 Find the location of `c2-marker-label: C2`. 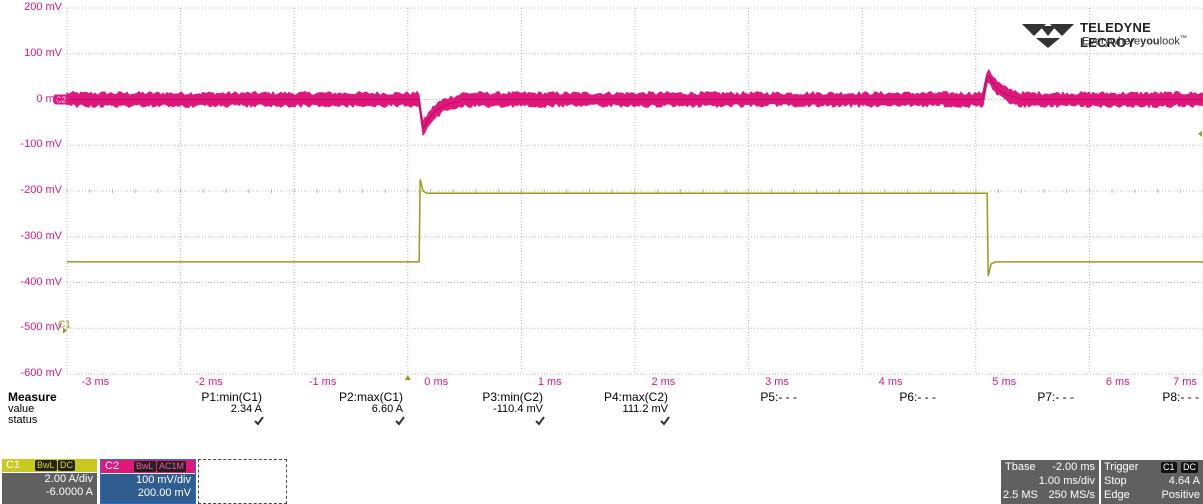

c2-marker-label: C2 is located at coordinates (61, 100).